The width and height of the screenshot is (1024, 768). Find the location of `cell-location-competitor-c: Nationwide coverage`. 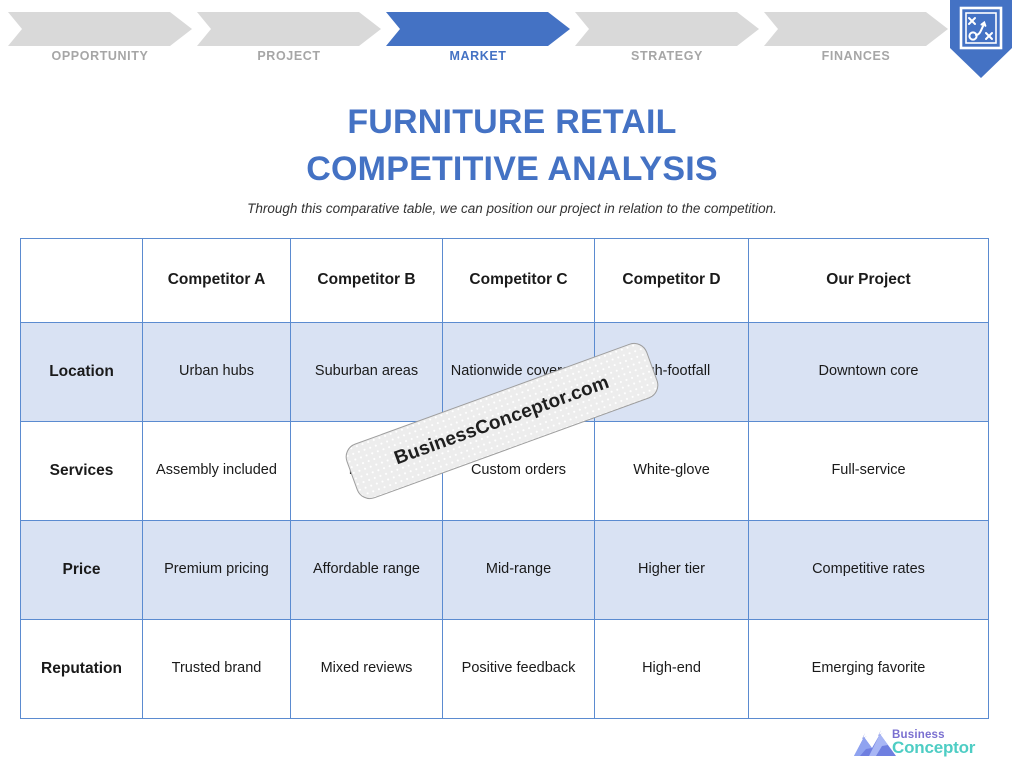

cell-location-competitor-c: Nationwide coverage is located at coordinates (518, 372).